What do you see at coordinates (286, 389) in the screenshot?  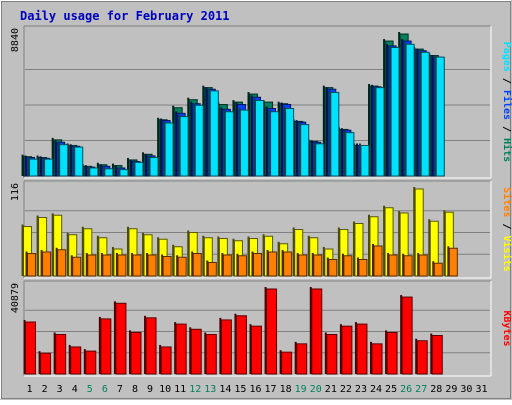 I see `x-tick-label: 18` at bounding box center [286, 389].